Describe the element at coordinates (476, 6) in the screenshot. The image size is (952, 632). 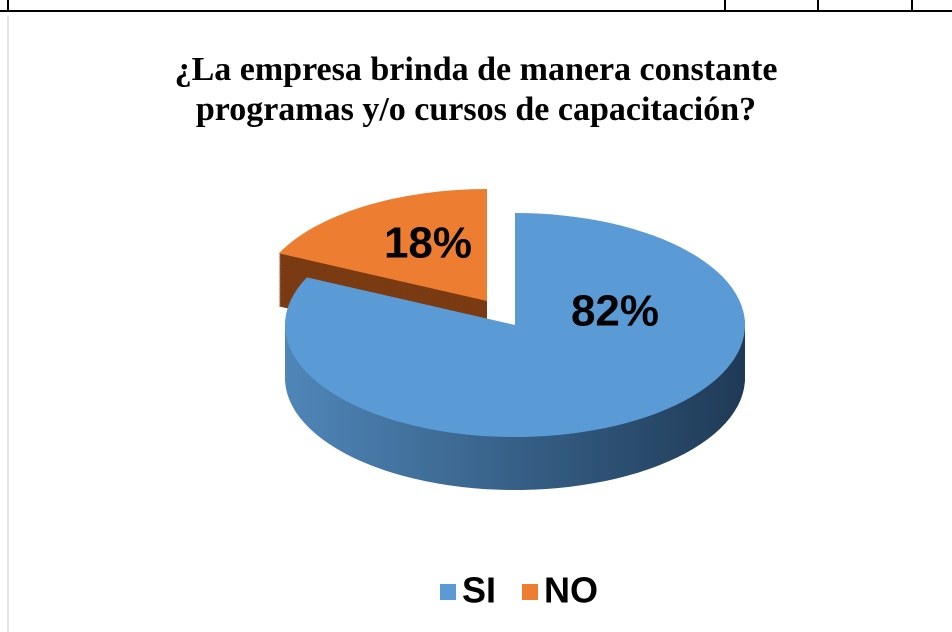
I see `table-border` at that location.